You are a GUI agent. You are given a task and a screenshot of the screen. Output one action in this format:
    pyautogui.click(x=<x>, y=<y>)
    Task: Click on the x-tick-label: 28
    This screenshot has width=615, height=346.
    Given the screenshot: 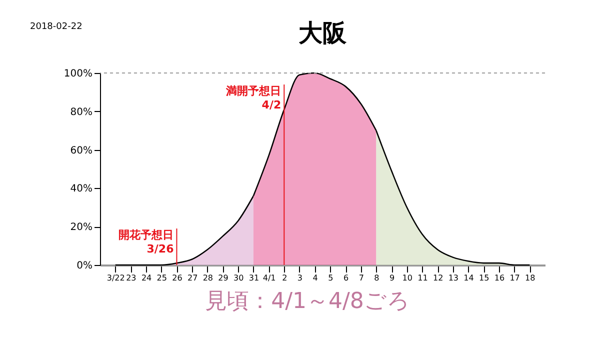 What is the action you would take?
    pyautogui.click(x=208, y=278)
    